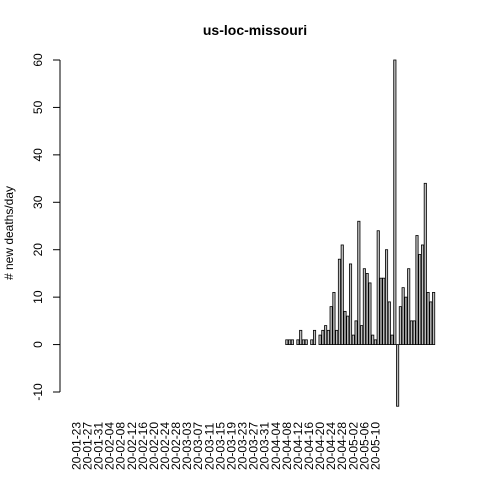  I want to click on y-tick-label: 50, so click(38, 107).